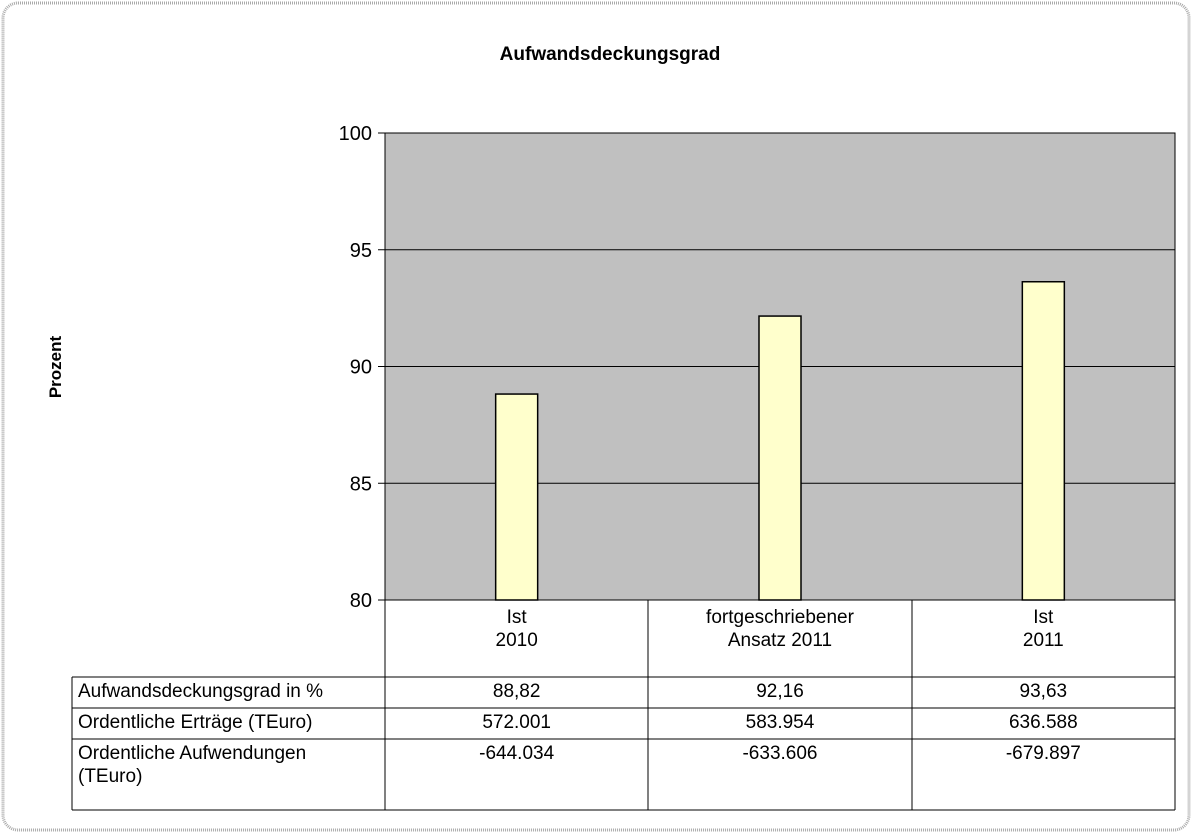  I want to click on table-cell: 92,16, so click(780, 691).